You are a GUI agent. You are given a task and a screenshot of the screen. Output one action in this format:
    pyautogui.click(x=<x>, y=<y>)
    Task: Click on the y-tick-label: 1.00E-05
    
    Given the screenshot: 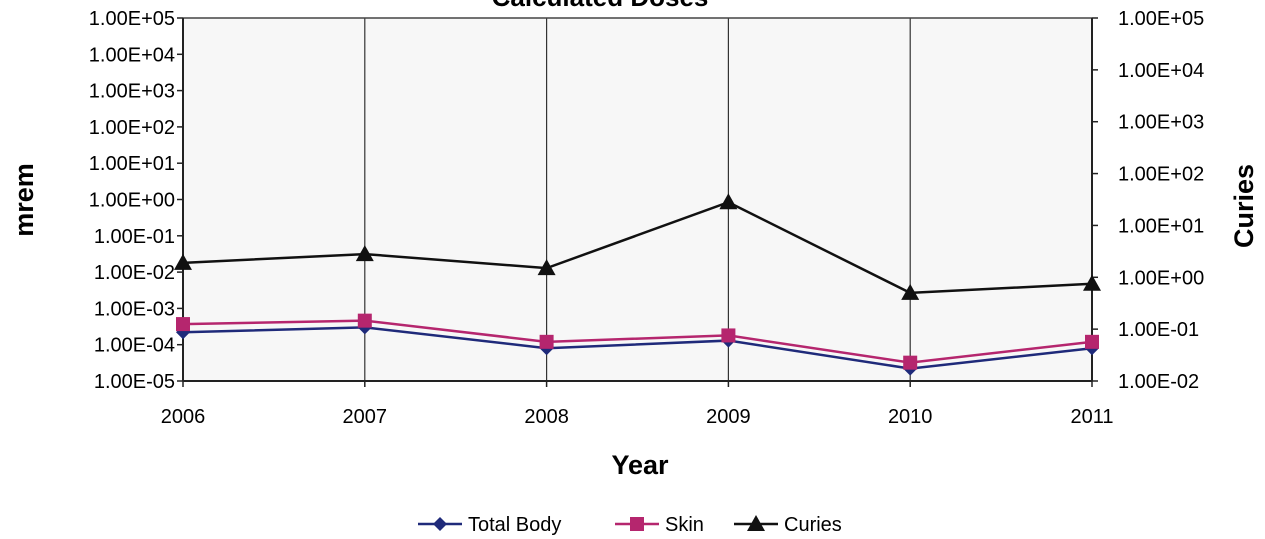 What is the action you would take?
    pyautogui.click(x=134, y=382)
    